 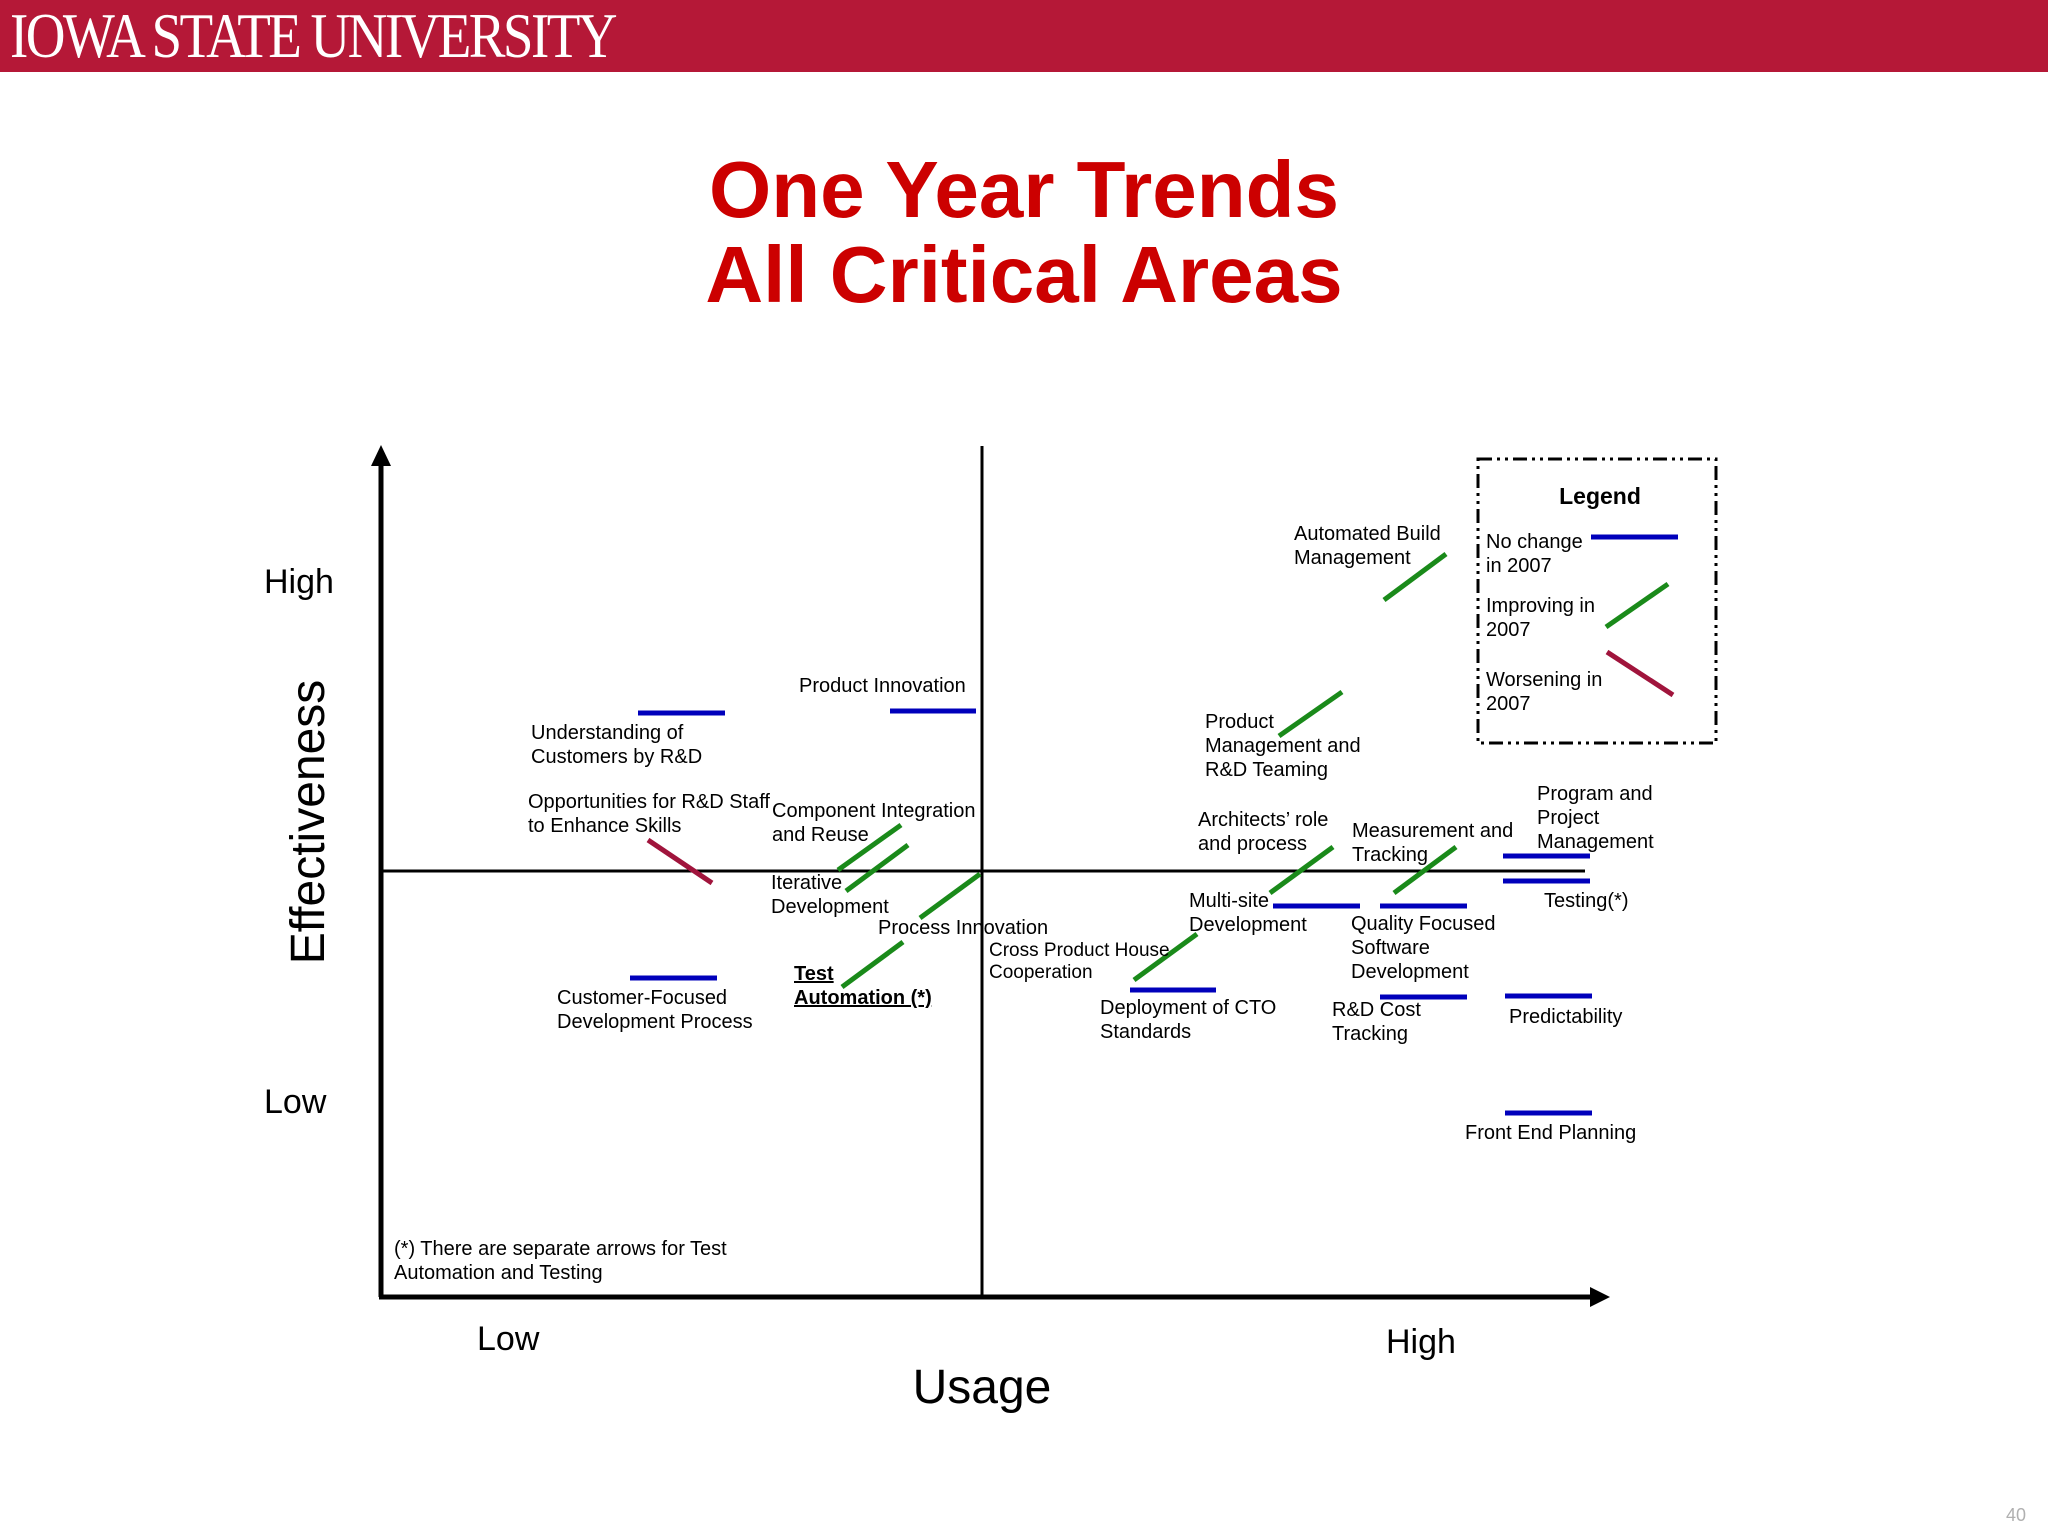 What do you see at coordinates (1079, 950) in the screenshot?
I see `item-label-cross-product-house-cooperation-line-1: Cross Product House` at bounding box center [1079, 950].